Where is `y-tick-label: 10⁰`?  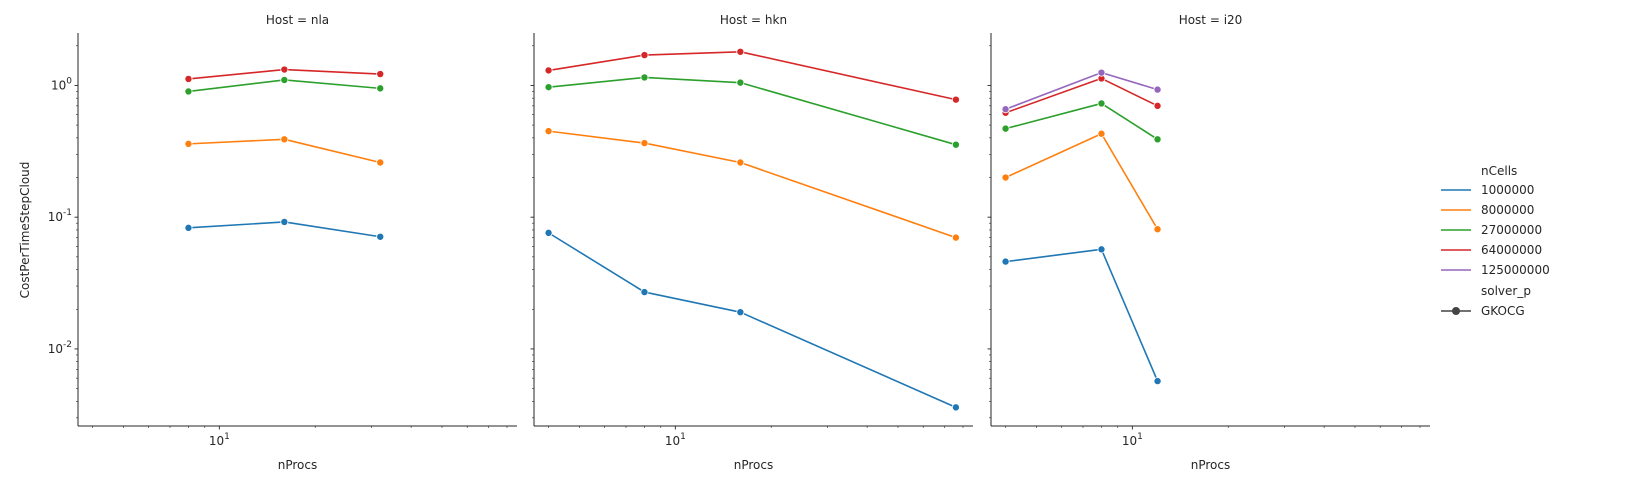 y-tick-label: 10⁰ is located at coordinates (61, 84).